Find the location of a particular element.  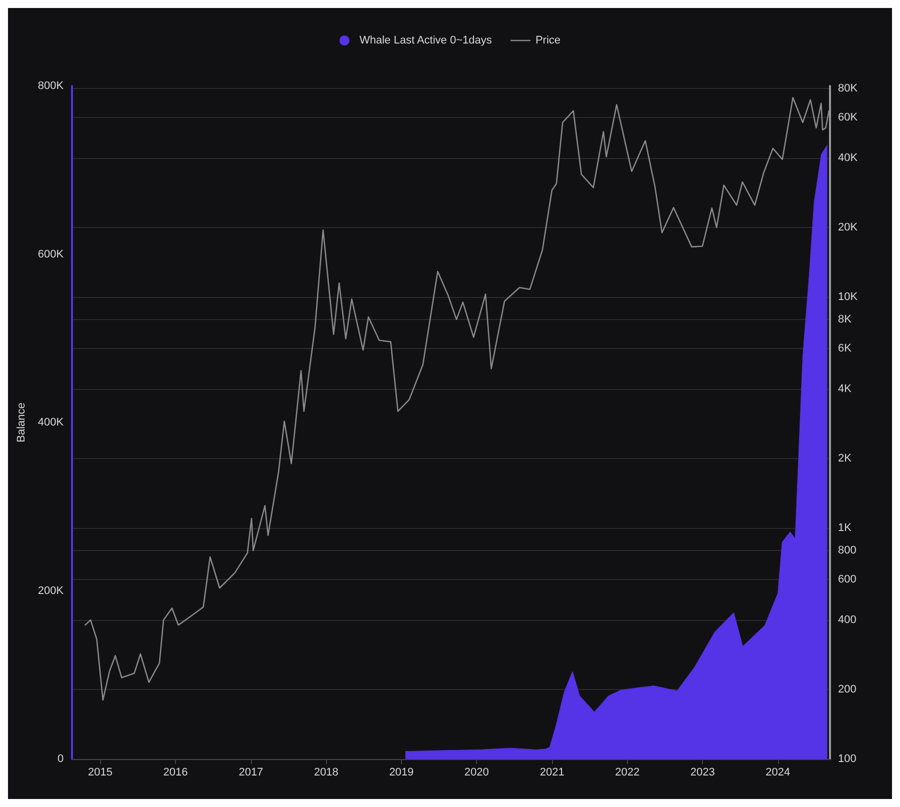

y2-tick-label: 2K is located at coordinates (845, 458).